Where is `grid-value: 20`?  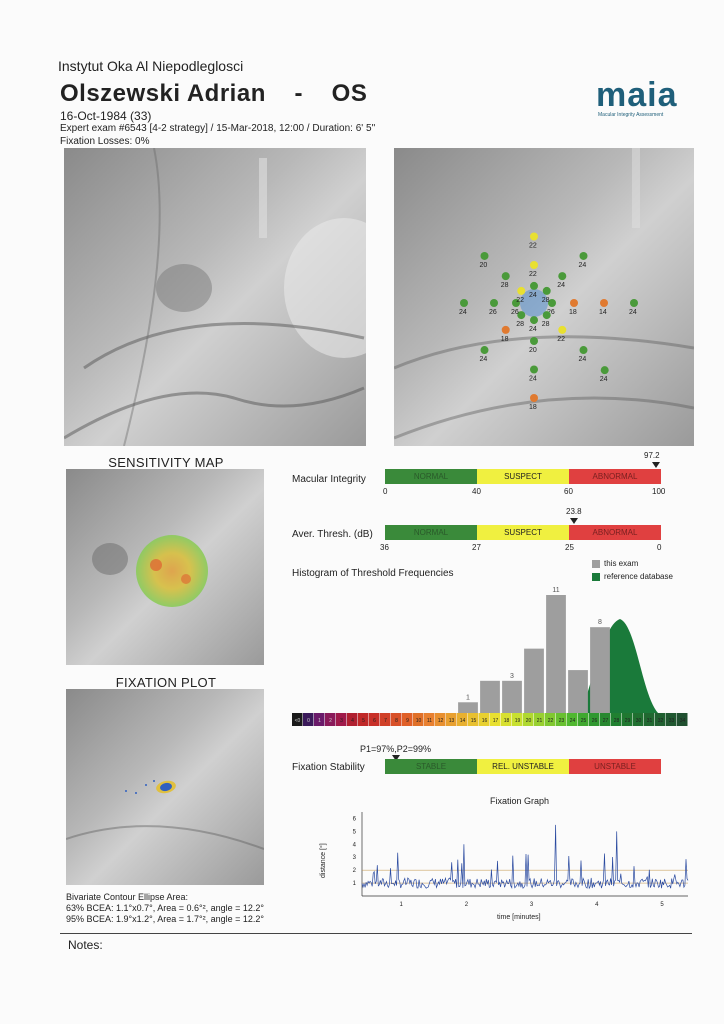
grid-value: 20 is located at coordinates (484, 265).